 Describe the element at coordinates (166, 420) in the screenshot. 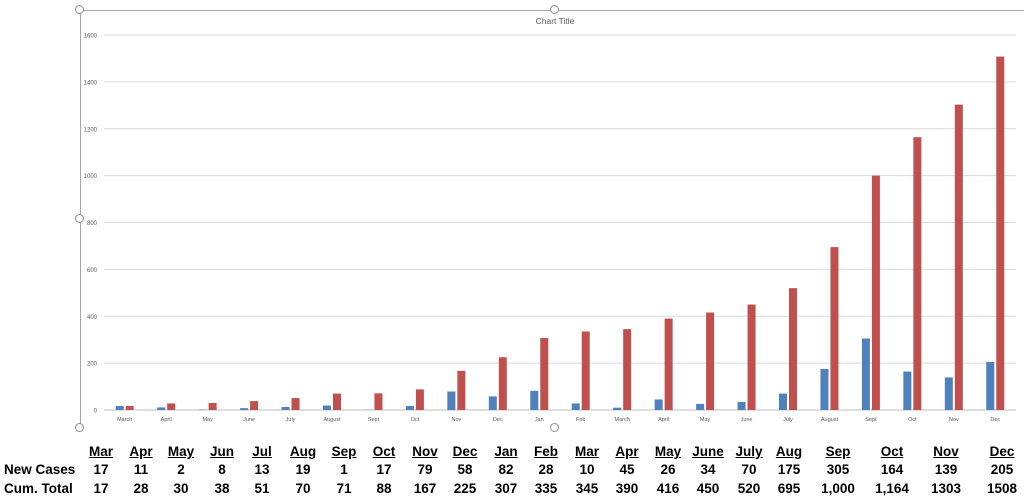

I see `x-tick-label: April` at that location.